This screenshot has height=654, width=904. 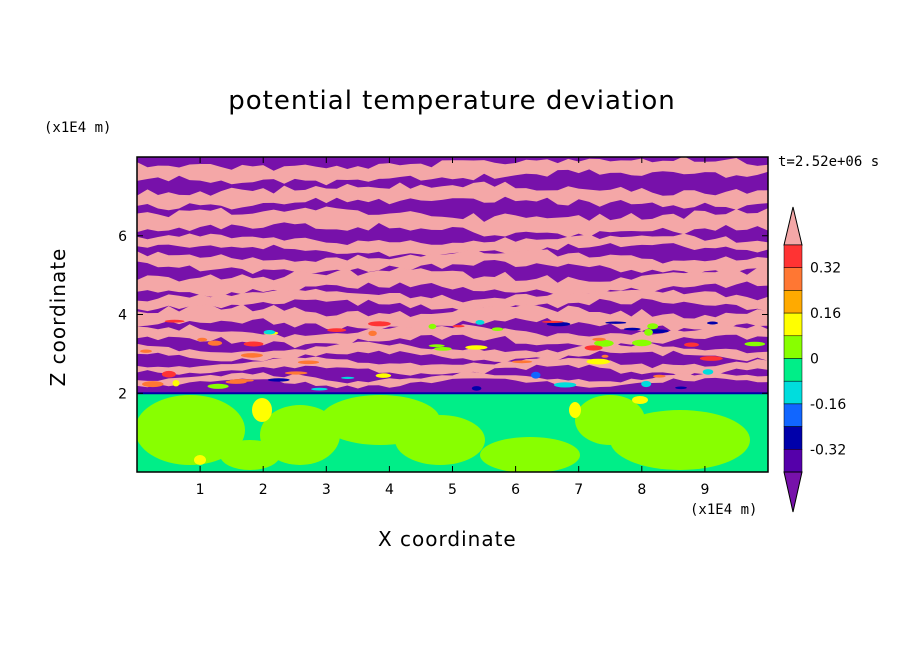 What do you see at coordinates (704, 490) in the screenshot?
I see `x-tick-label: 9` at bounding box center [704, 490].